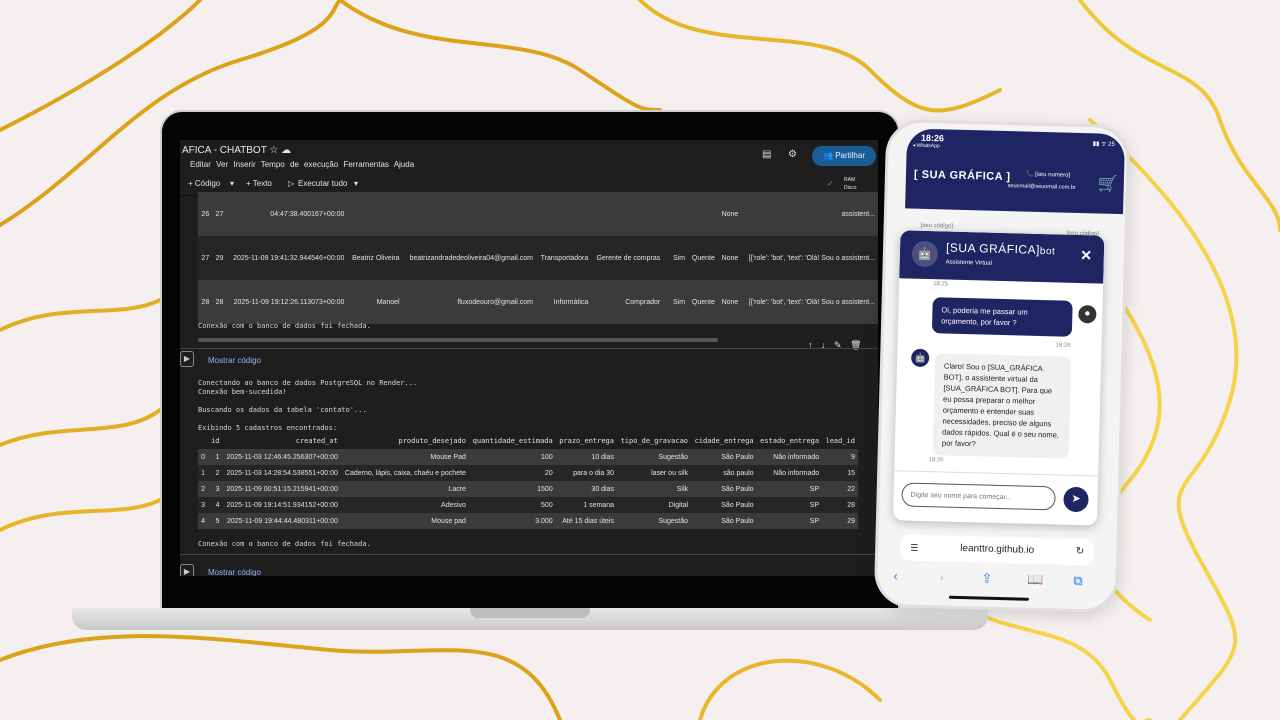  What do you see at coordinates (495, 302) in the screenshot?
I see `table-cell: fluxodeouro@gmail.com` at bounding box center [495, 302].